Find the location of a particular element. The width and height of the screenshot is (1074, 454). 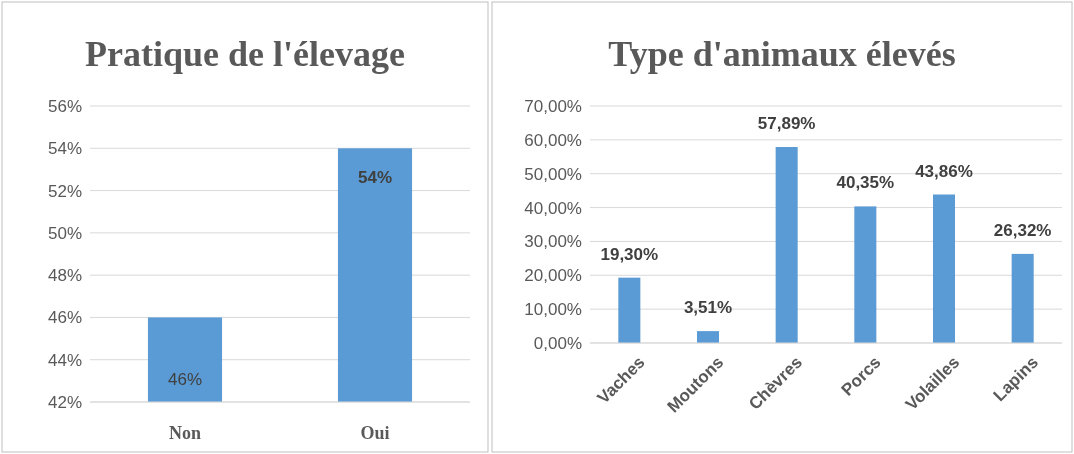

data-label: 26,32% is located at coordinates (1022, 230).